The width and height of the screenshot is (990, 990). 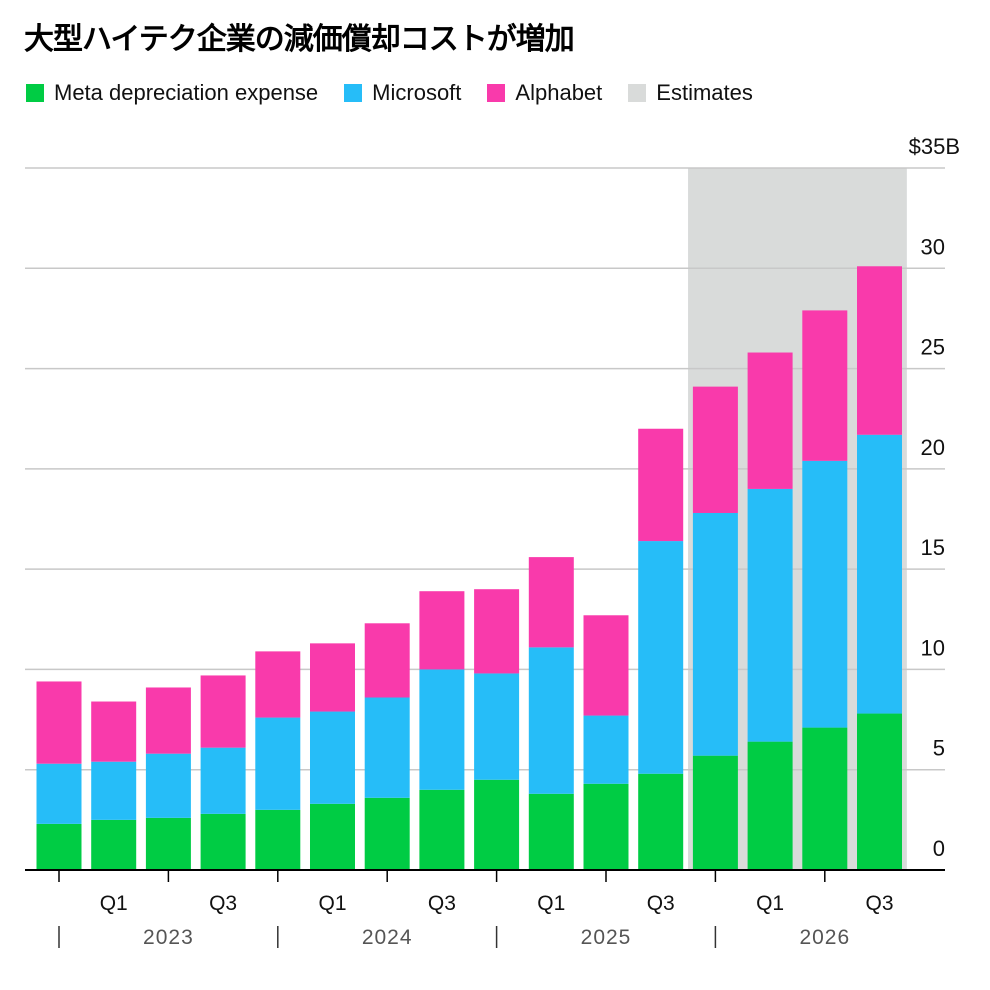 What do you see at coordinates (933, 547) in the screenshot?
I see `y-tick-label: 15` at bounding box center [933, 547].